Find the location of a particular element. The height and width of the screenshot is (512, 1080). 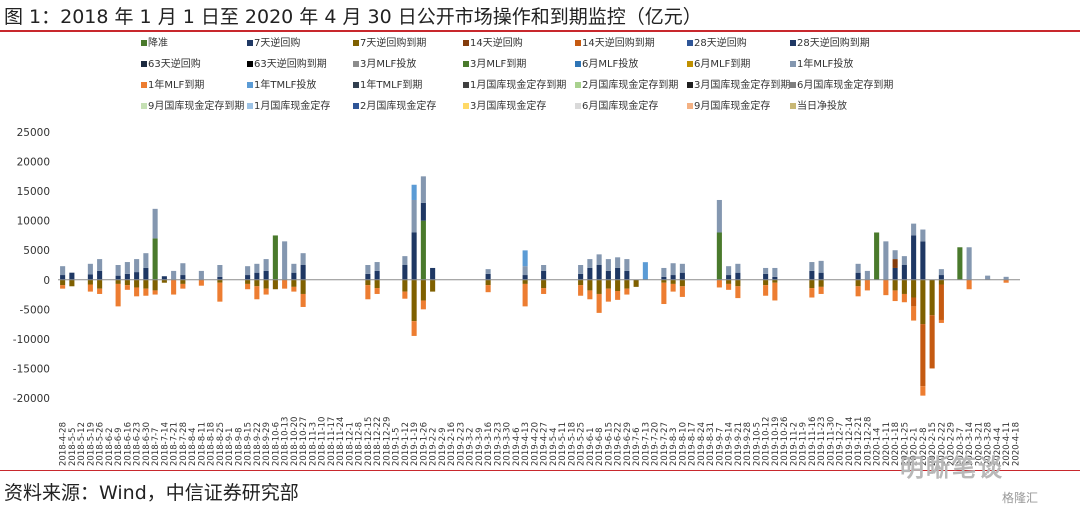

legend-item: 1年TMLF投放 is located at coordinates (281, 84).